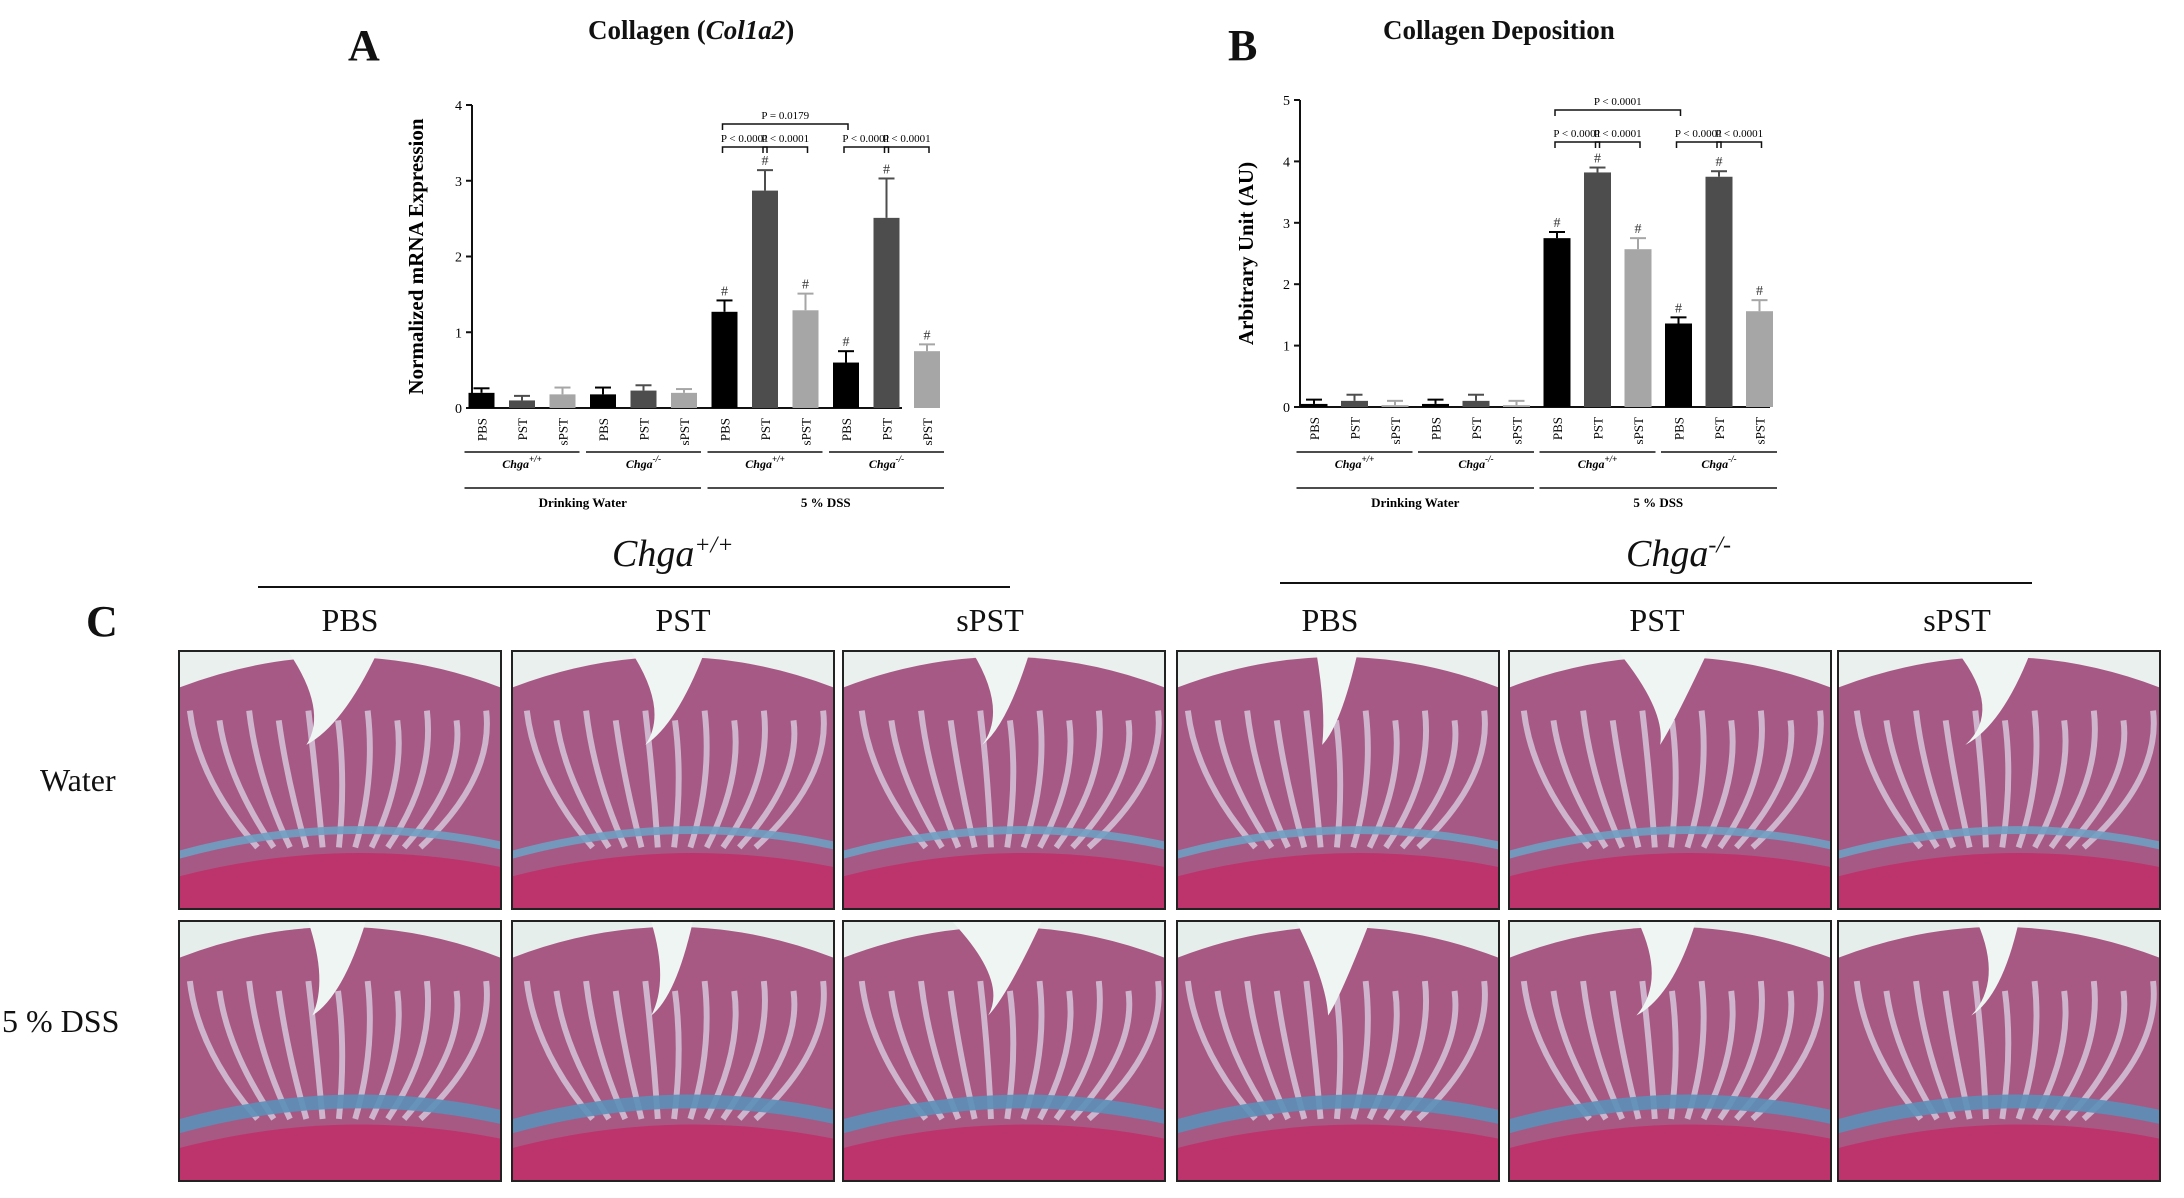 The height and width of the screenshot is (1198, 2184). I want to click on micrograph-water-wt-pst, so click(673, 780).